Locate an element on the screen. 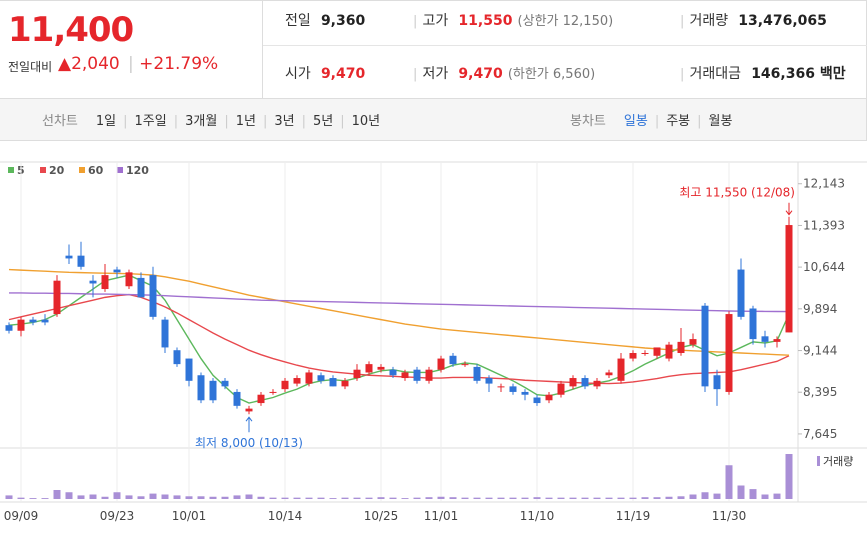 Image resolution: width=867 pixels, height=540 pixels. x-tick-label: 10/01 is located at coordinates (189, 516).